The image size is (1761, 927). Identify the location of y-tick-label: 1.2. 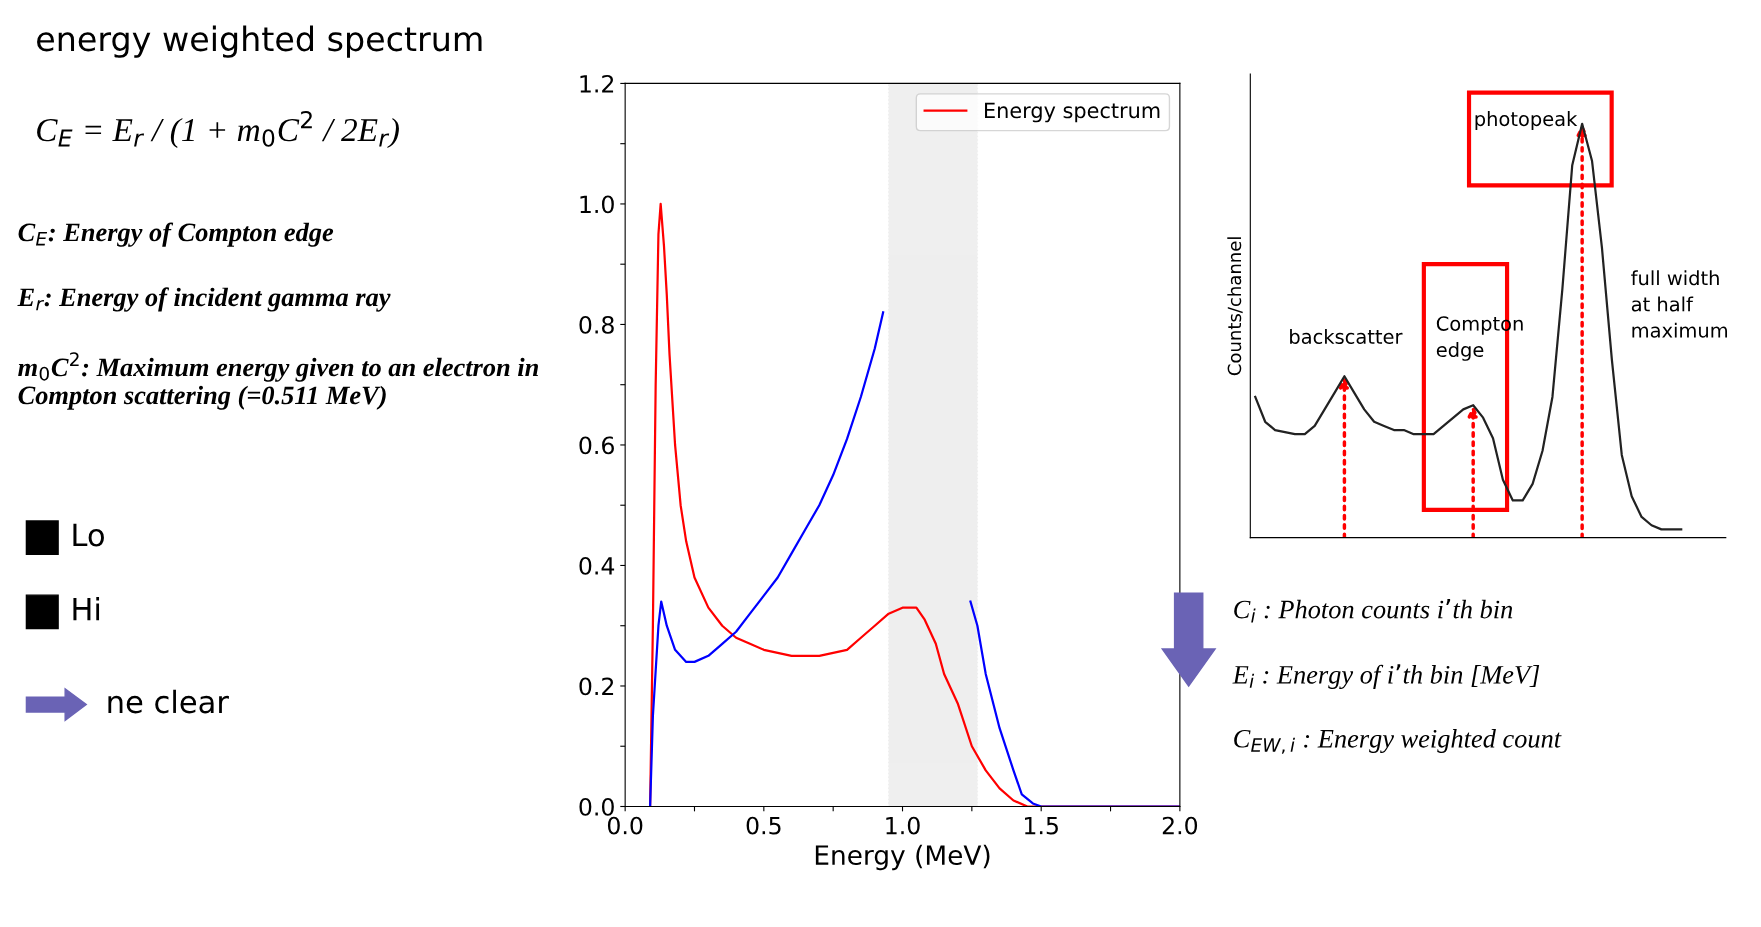
(597, 83).